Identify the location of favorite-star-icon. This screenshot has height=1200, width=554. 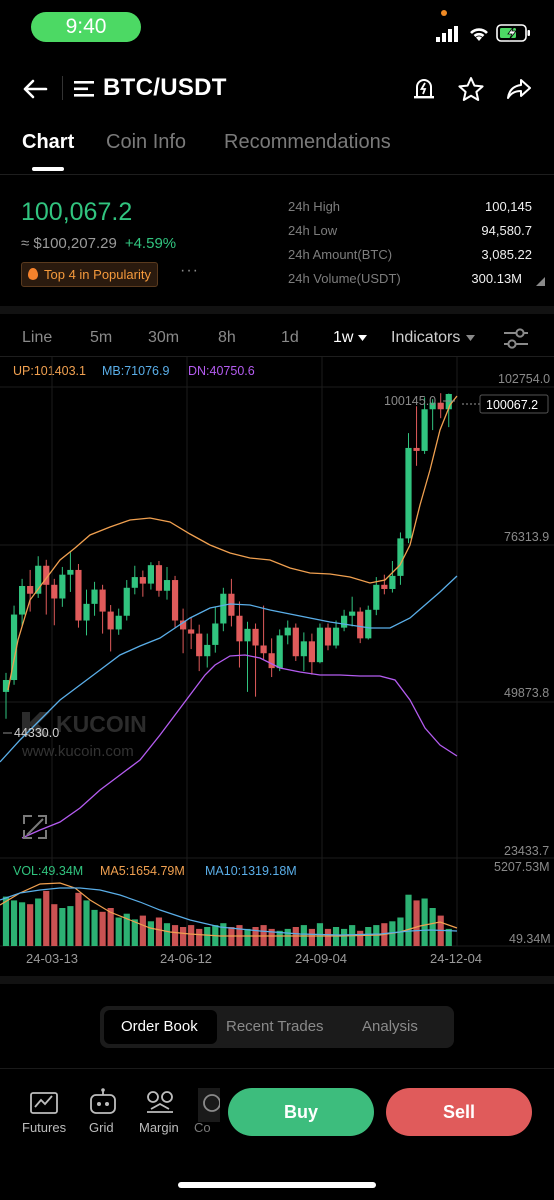
(471, 89).